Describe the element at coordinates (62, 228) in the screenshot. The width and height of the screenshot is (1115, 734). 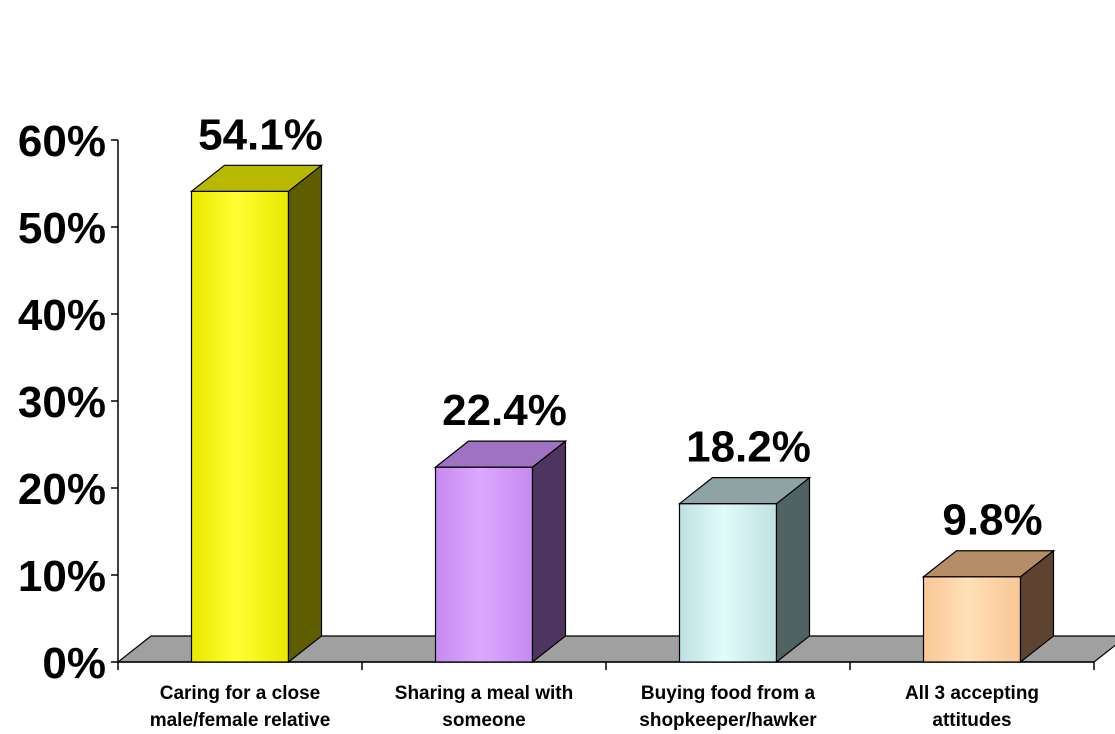
I see `y-tick-label: 50%` at that location.